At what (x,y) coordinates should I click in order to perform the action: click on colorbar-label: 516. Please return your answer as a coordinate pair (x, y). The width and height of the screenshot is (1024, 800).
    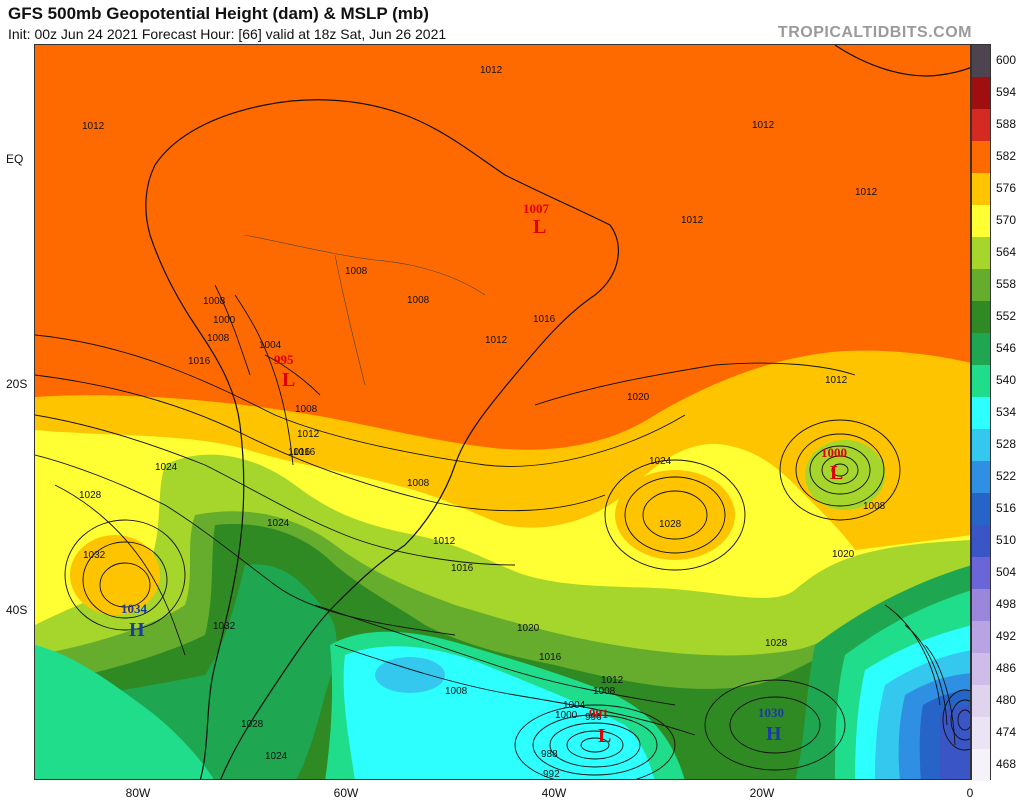
    Looking at the image, I should click on (1006, 508).